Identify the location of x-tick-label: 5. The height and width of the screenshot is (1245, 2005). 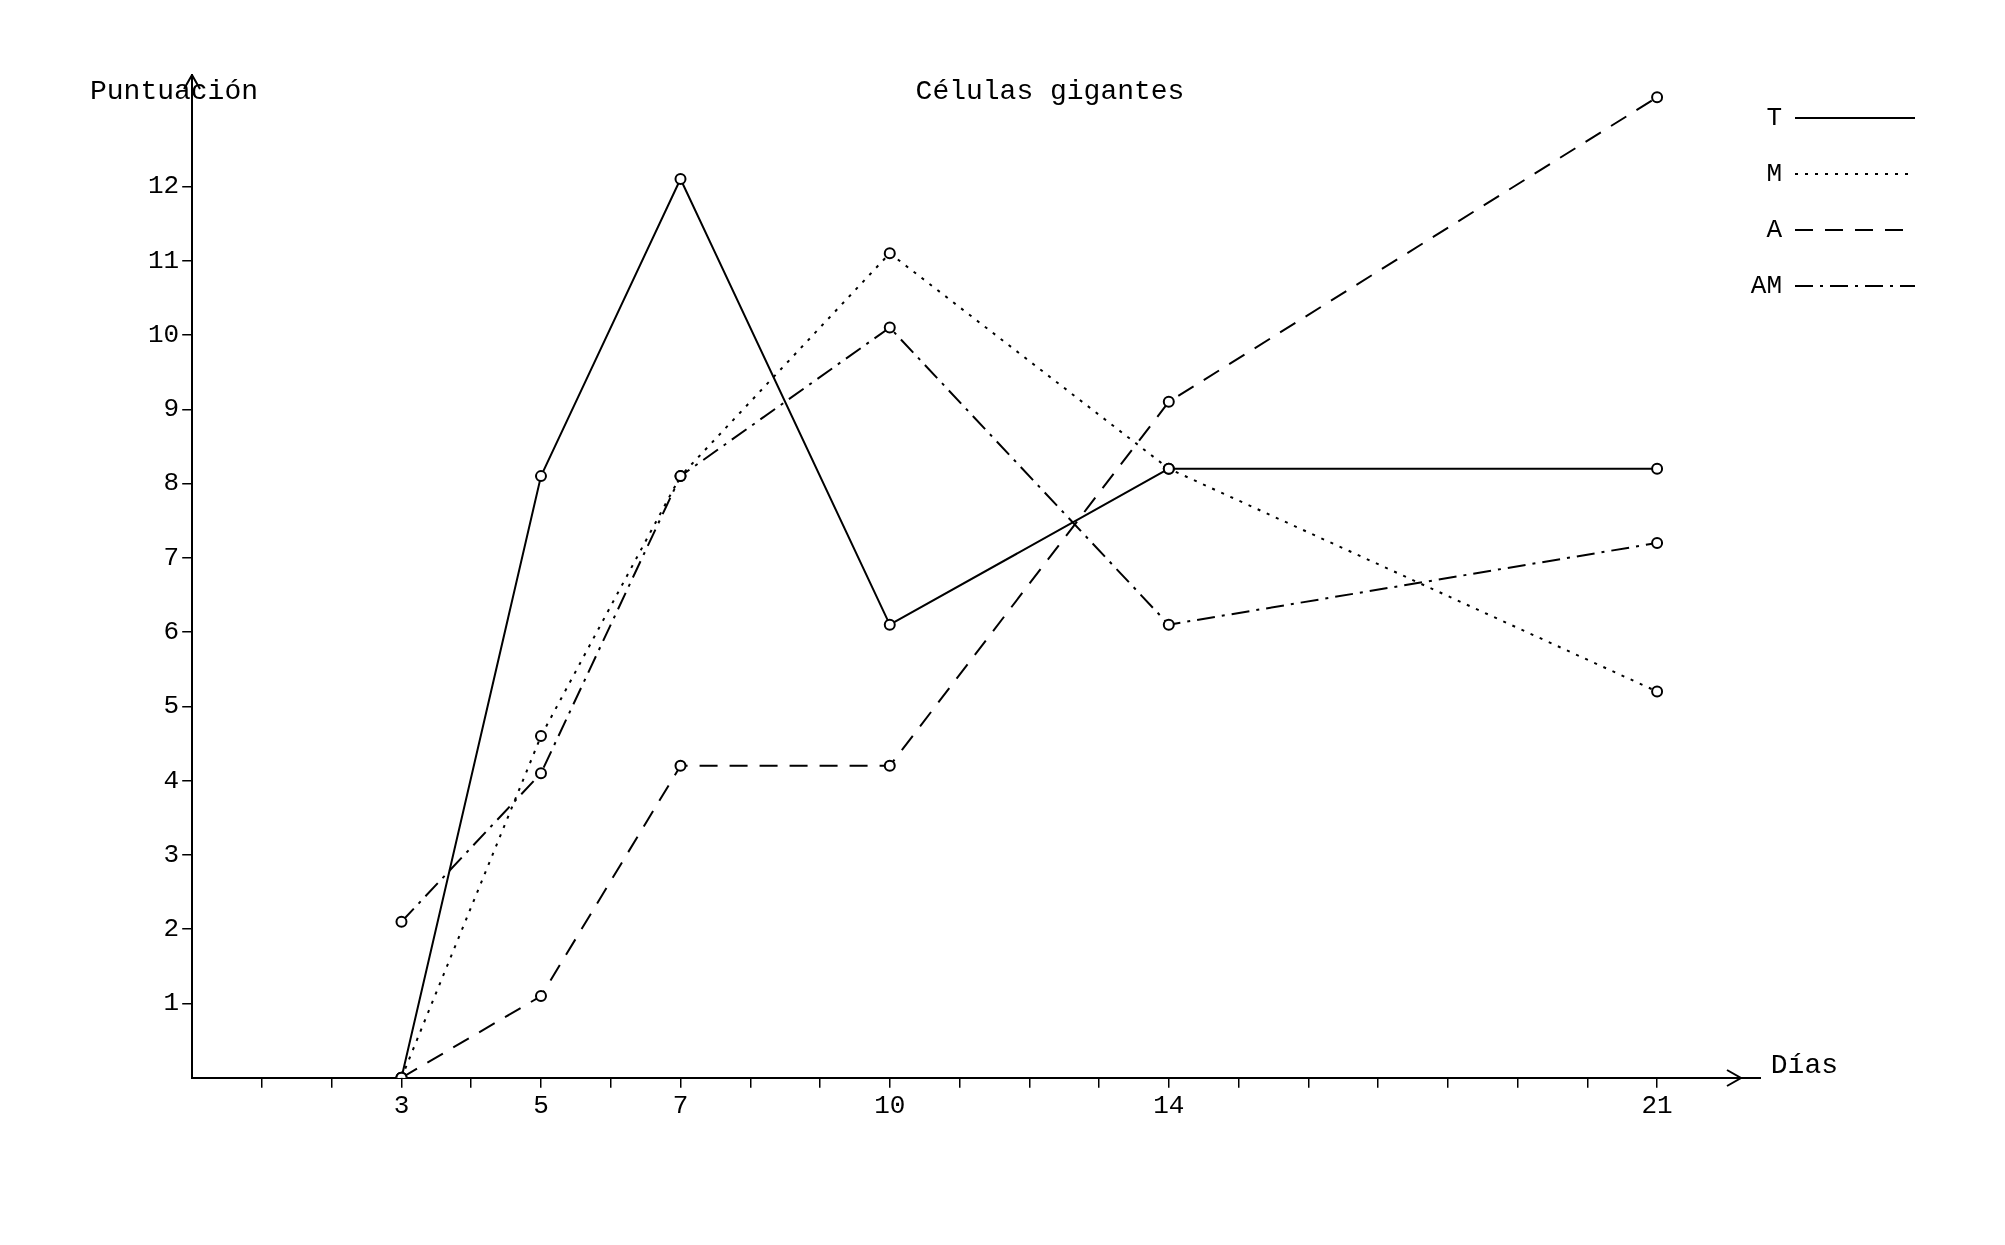
(541, 1106).